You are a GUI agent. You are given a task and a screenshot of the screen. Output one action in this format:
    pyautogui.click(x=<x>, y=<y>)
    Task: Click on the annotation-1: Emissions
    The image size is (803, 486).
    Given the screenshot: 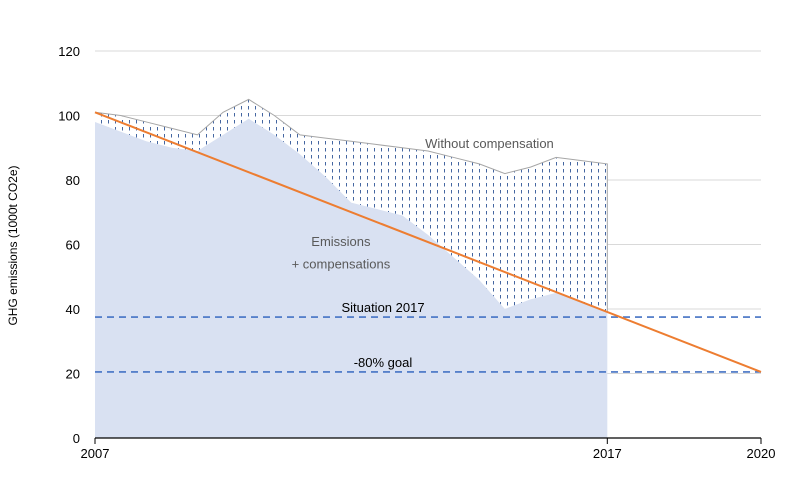 What is the action you would take?
    pyautogui.click(x=341, y=241)
    